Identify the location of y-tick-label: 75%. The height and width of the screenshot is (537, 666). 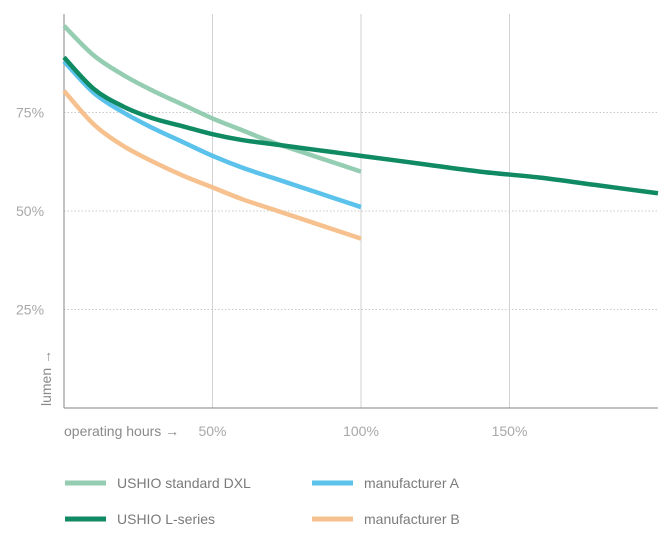
(30, 113).